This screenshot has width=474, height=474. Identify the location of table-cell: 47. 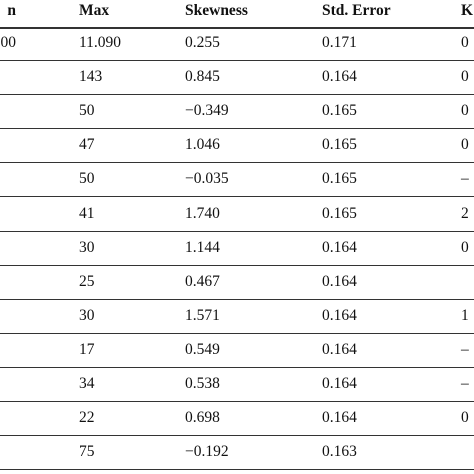
(87, 145).